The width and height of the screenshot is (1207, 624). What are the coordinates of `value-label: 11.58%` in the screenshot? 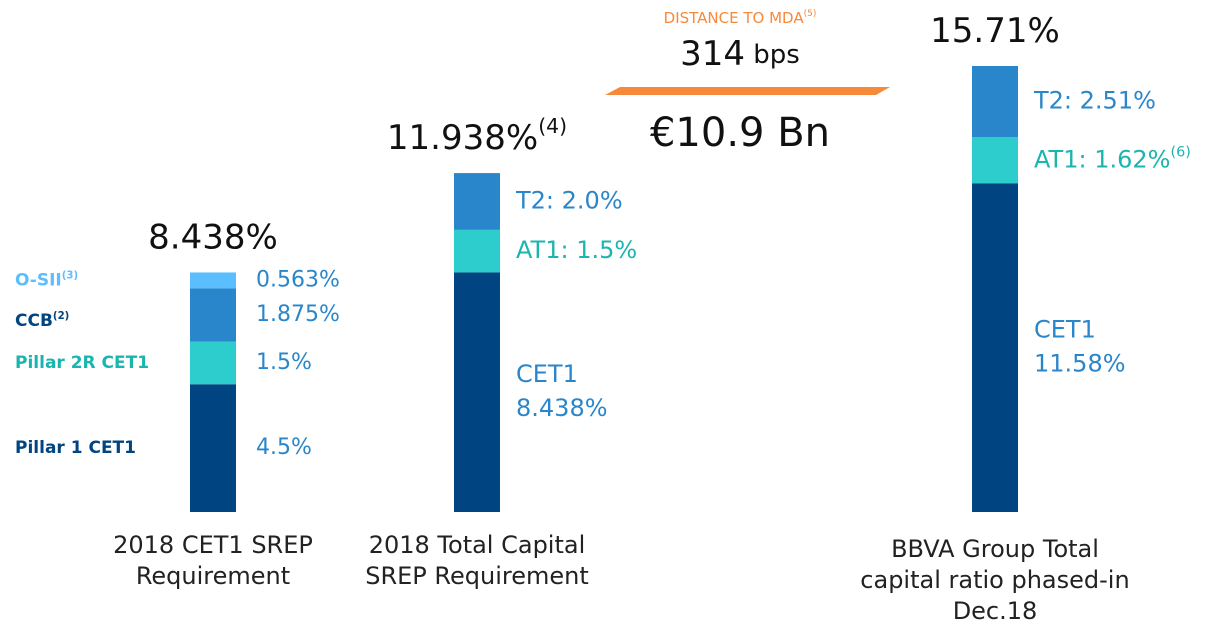 It's located at (1080, 364).